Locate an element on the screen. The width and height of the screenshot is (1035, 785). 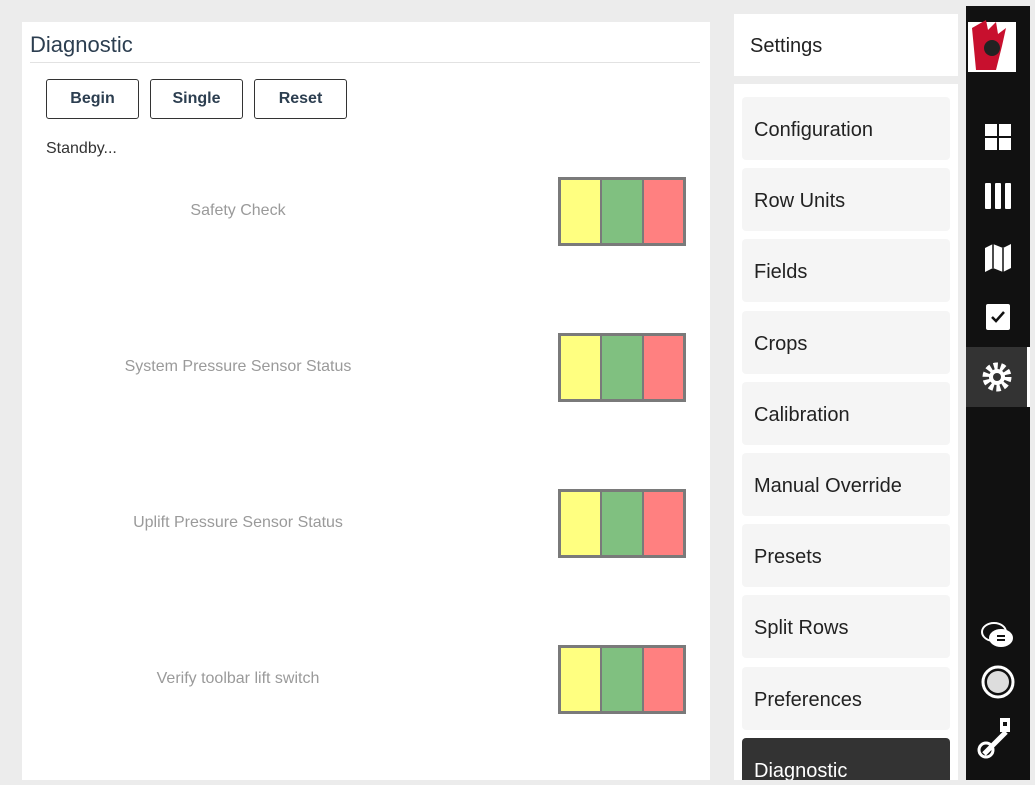
divider is located at coordinates (365, 62).